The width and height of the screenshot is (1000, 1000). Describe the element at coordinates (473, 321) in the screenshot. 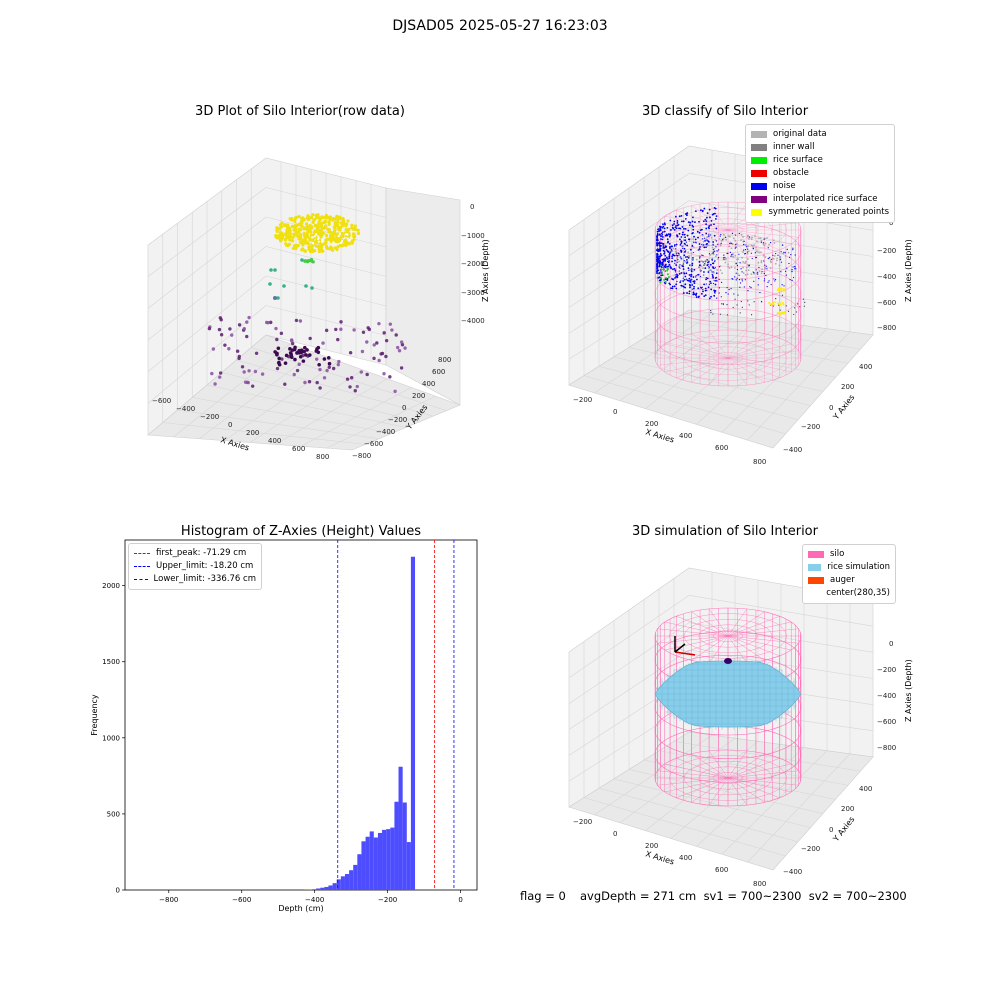

I see `raw-ztick: −4000` at that location.